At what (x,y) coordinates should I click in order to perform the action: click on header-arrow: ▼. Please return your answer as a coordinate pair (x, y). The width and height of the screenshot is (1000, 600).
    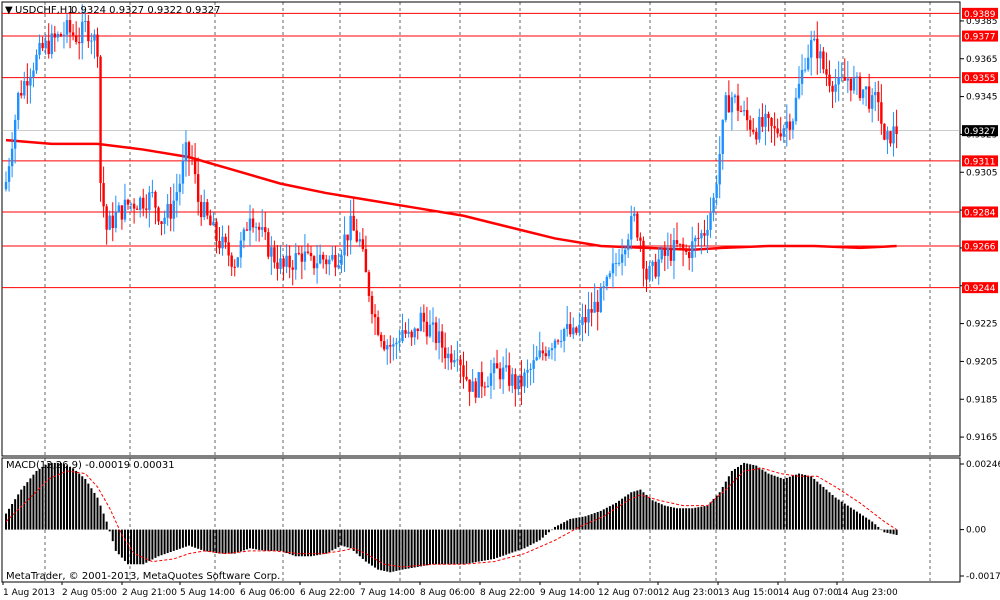
    Looking at the image, I should click on (9, 10).